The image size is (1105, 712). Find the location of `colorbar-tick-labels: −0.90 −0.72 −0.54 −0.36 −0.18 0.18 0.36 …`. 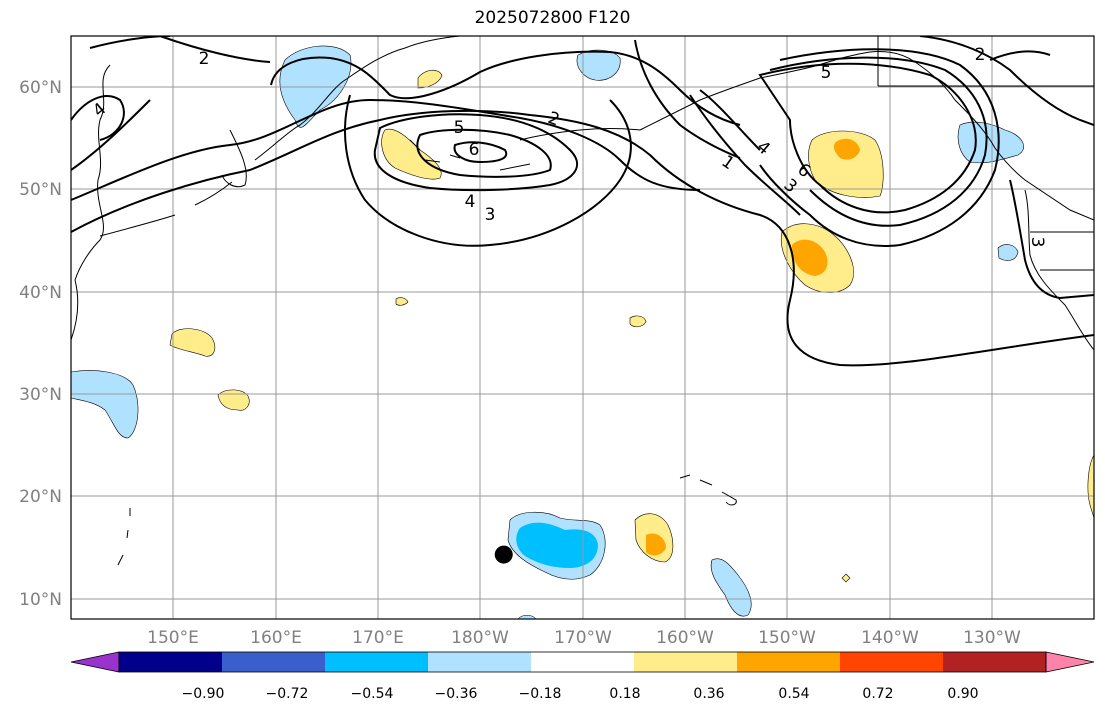

colorbar-tick-labels: −0.90 −0.72 −0.54 −0.36 −0.18 0.18 0.36 … is located at coordinates (580, 694).